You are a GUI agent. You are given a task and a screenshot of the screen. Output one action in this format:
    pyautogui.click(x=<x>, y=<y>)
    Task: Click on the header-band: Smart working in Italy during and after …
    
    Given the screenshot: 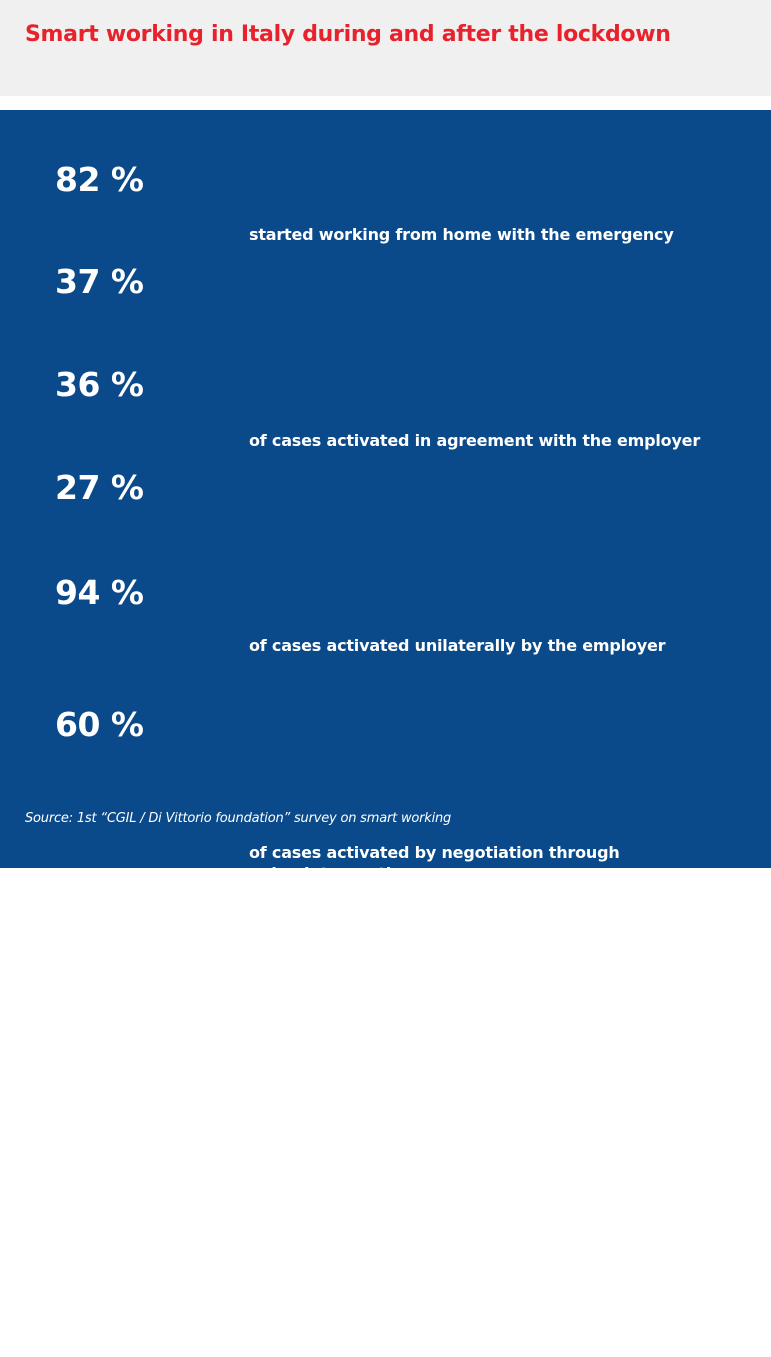 What is the action you would take?
    pyautogui.click(x=385, y=48)
    